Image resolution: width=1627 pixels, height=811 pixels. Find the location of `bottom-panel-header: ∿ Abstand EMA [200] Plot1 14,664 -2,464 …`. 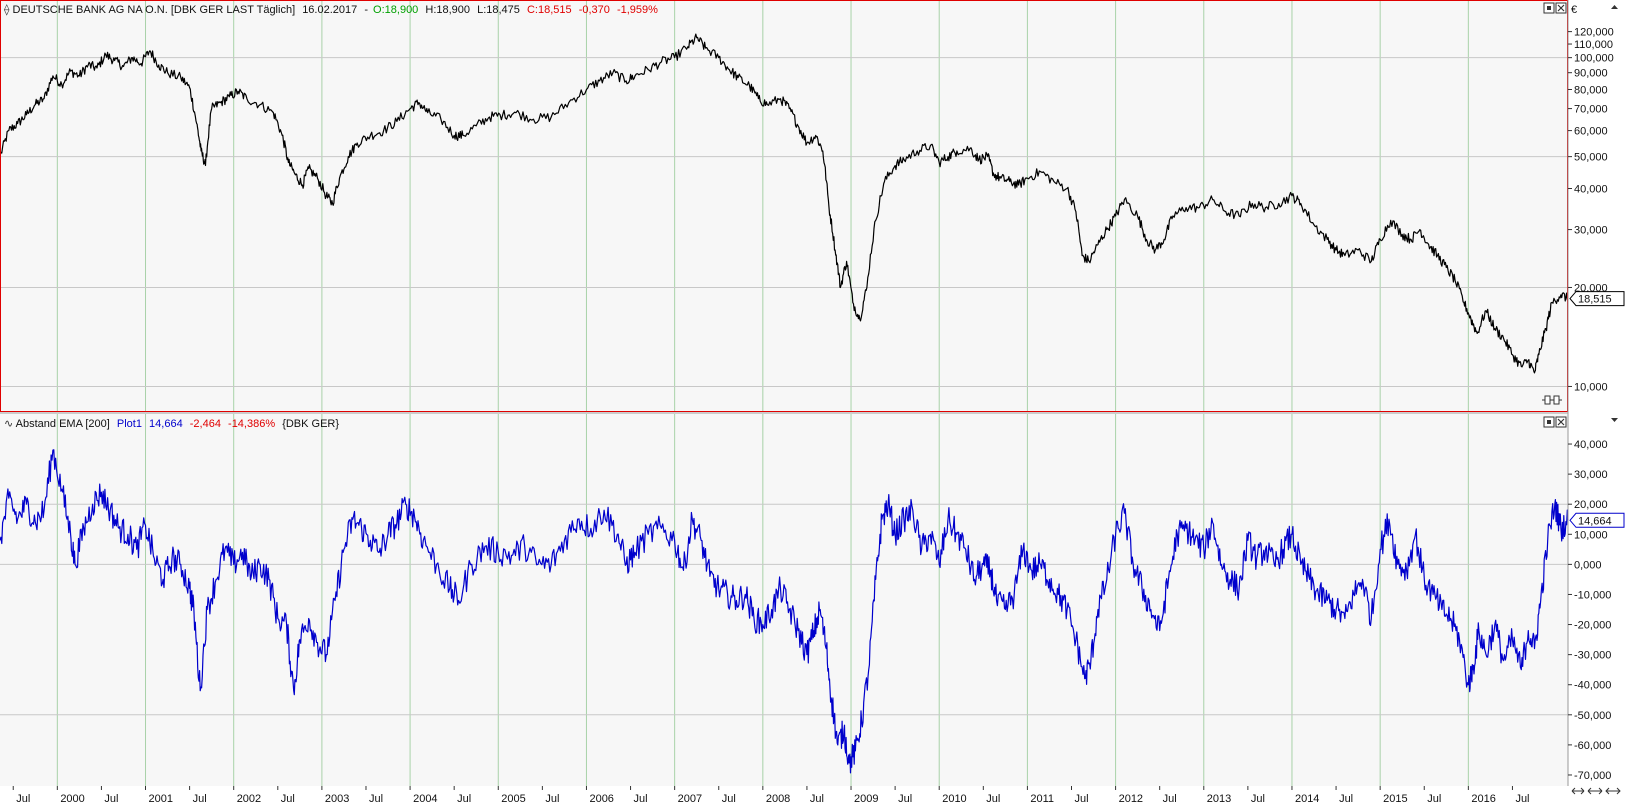

bottom-panel-header: ∿ Abstand EMA [200] Plot1 14,664 -2,464 … is located at coordinates (171, 424).